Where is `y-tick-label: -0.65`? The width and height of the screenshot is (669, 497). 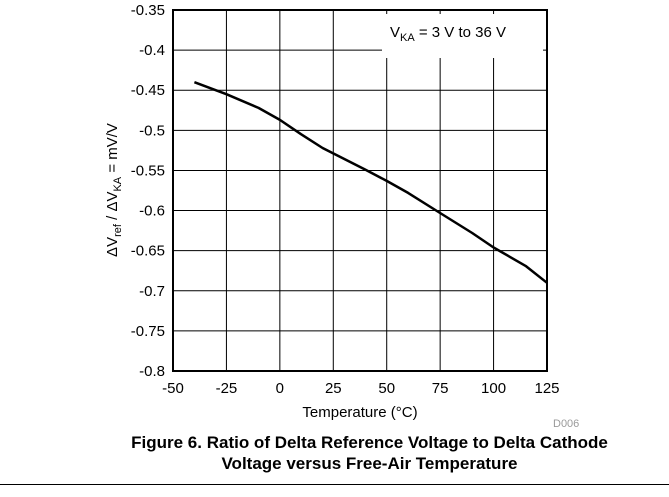 y-tick-label: -0.65 is located at coordinates (148, 251).